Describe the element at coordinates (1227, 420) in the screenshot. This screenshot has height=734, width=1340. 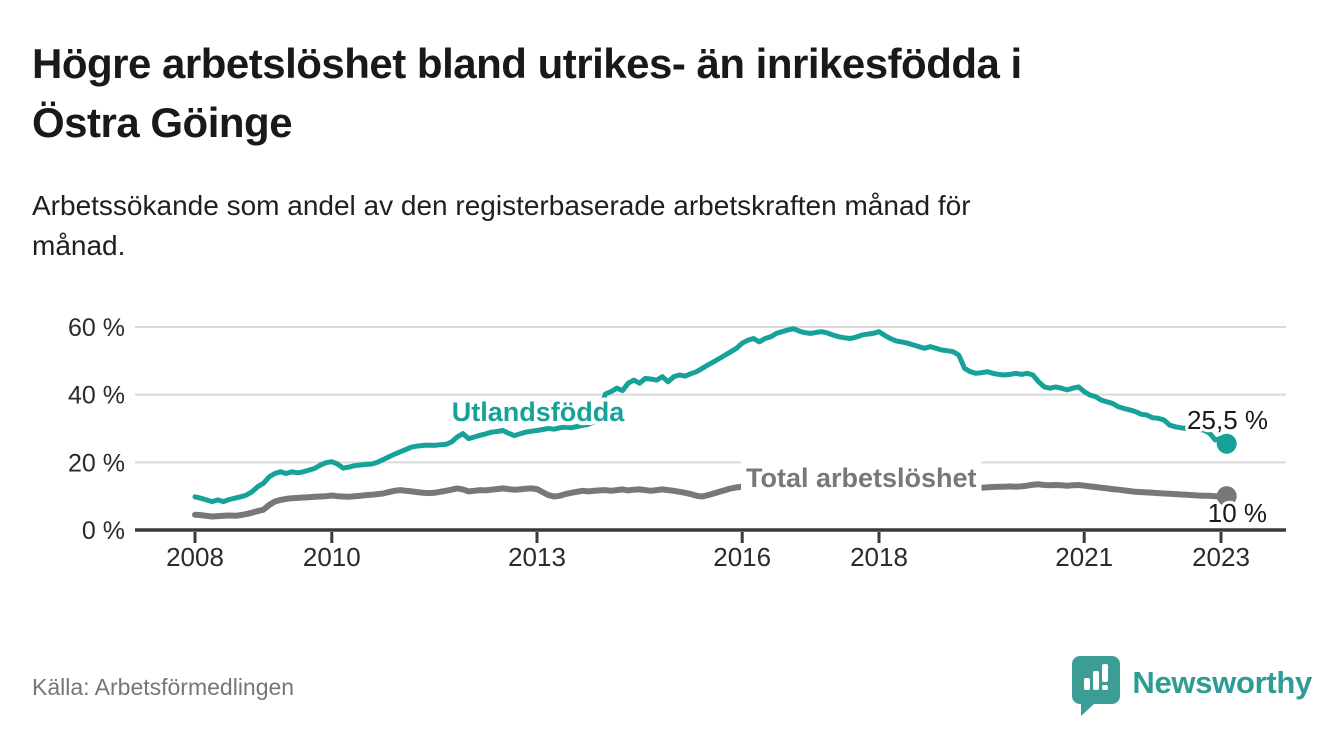
I see `utlandsfodda-value-label: 25,5 %` at that location.